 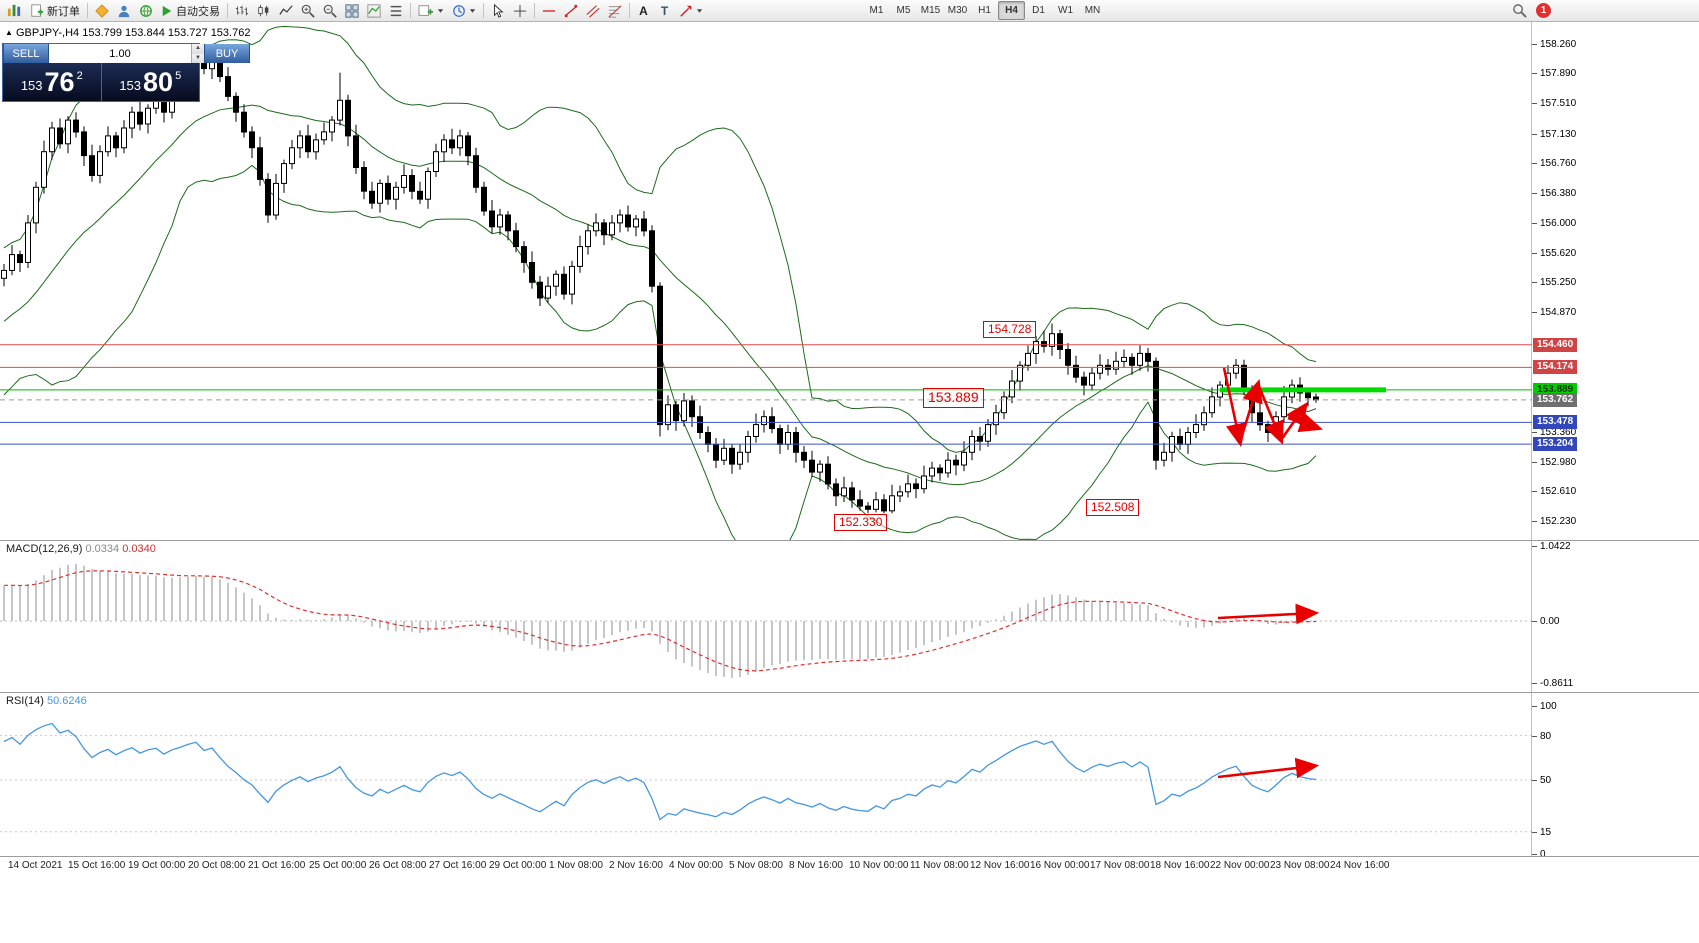 What do you see at coordinates (816, 865) in the screenshot?
I see `time-label-13: 8 Nov 16:00` at bounding box center [816, 865].